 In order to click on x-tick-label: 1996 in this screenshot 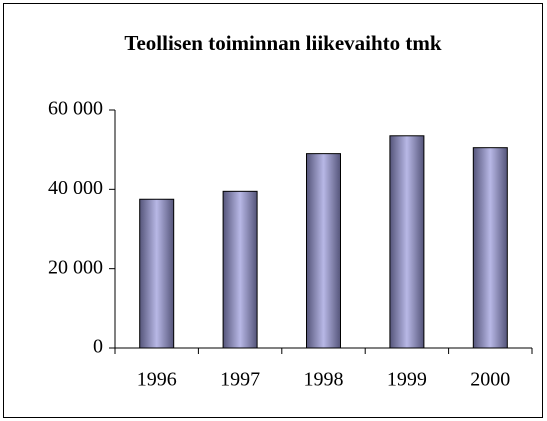, I will do `click(157, 380)`.